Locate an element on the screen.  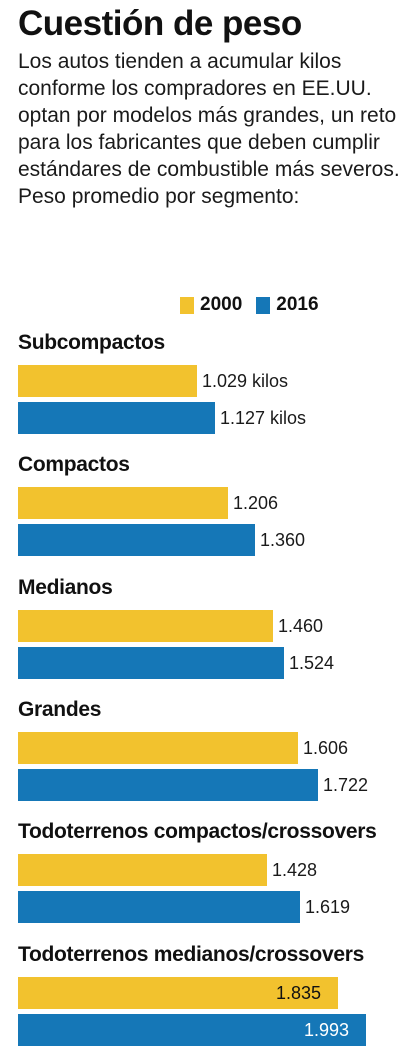
bar-group-1: Subcompactos 1.029 kilos 1.127 kilos is located at coordinates (218, 384).